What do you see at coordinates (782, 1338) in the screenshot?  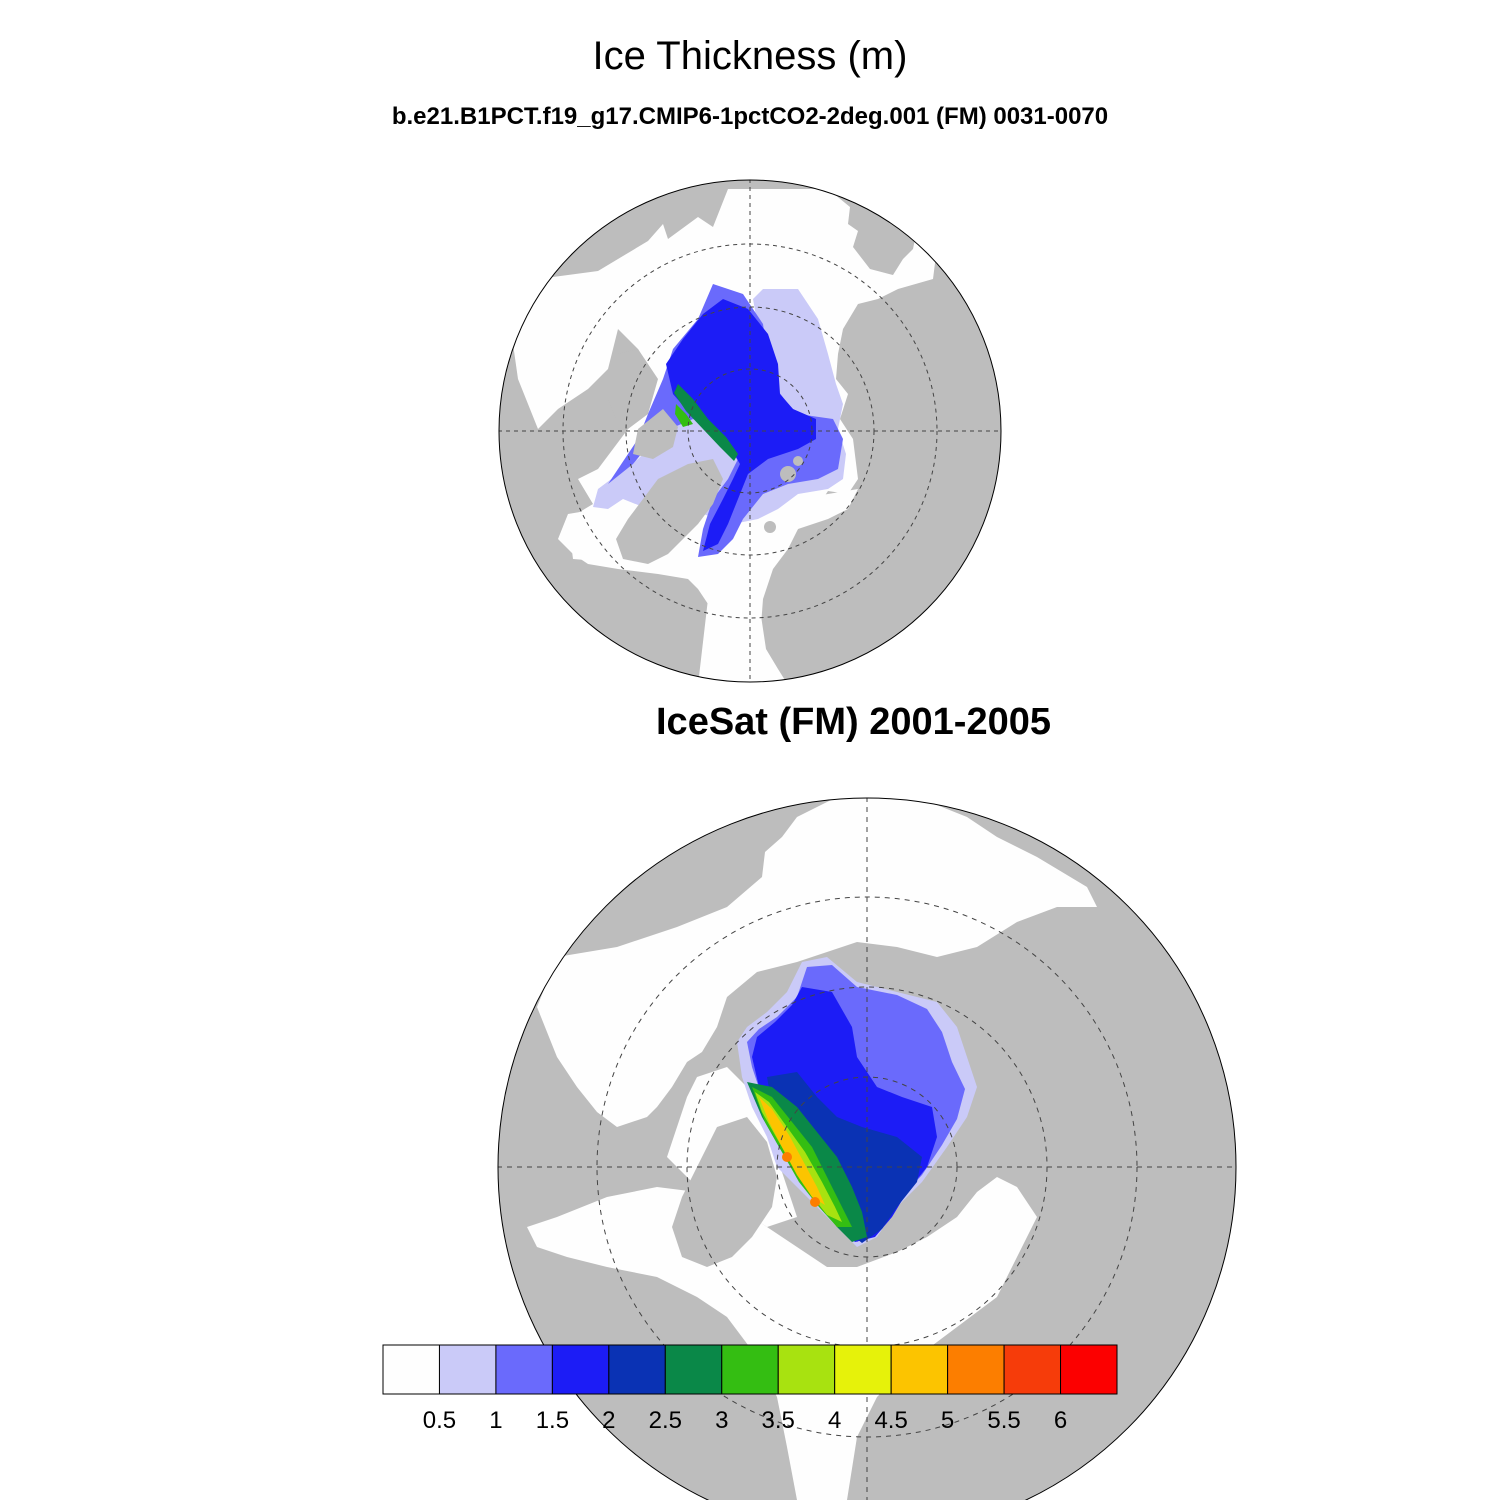 I see `obs-ocean-south` at bounding box center [782, 1338].